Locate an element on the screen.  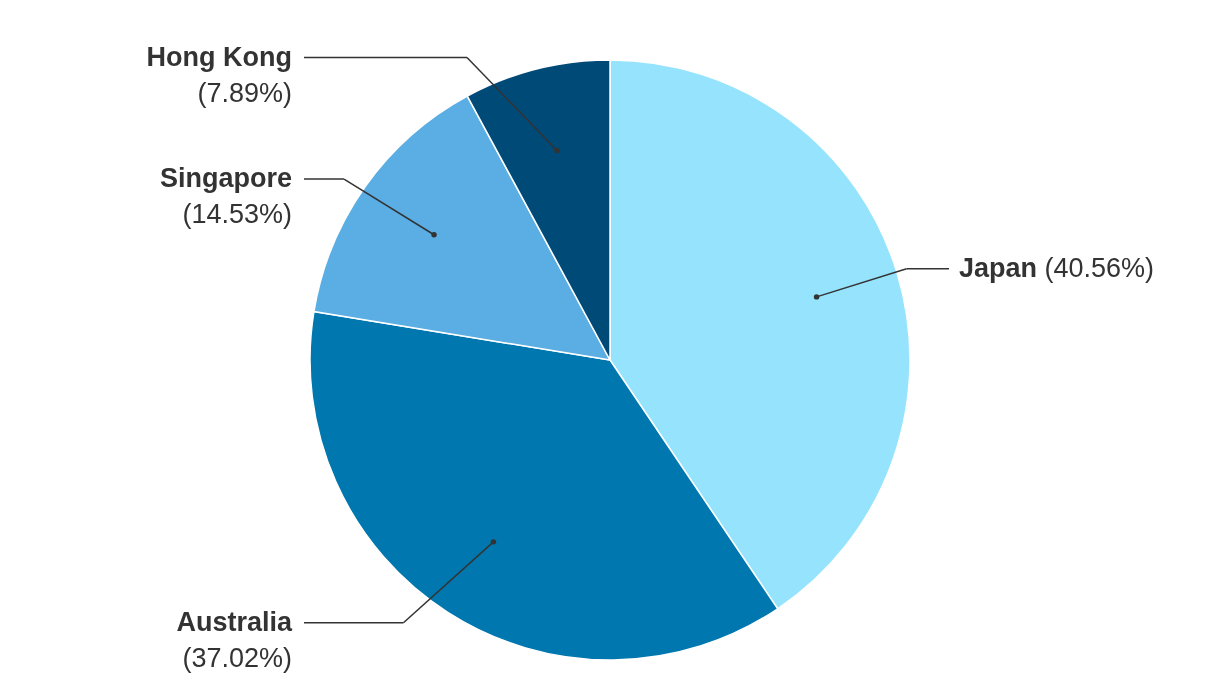
slice-label: Japan is located at coordinates (998, 267).